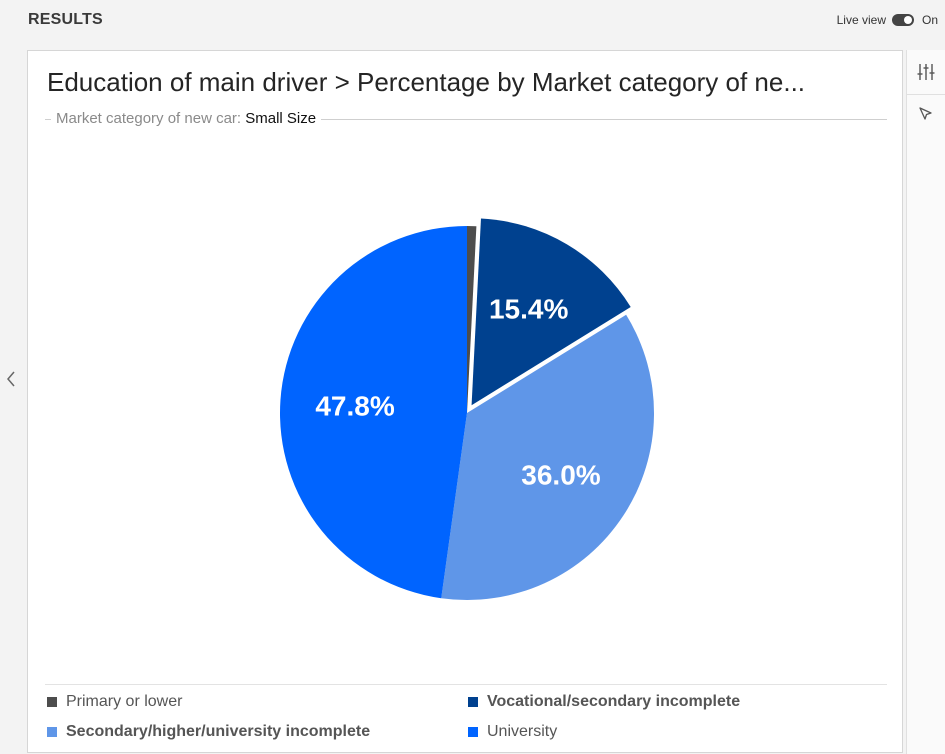  What do you see at coordinates (560, 474) in the screenshot?
I see `data-label-secondary-higher-university-incomplete: 36.0%` at bounding box center [560, 474].